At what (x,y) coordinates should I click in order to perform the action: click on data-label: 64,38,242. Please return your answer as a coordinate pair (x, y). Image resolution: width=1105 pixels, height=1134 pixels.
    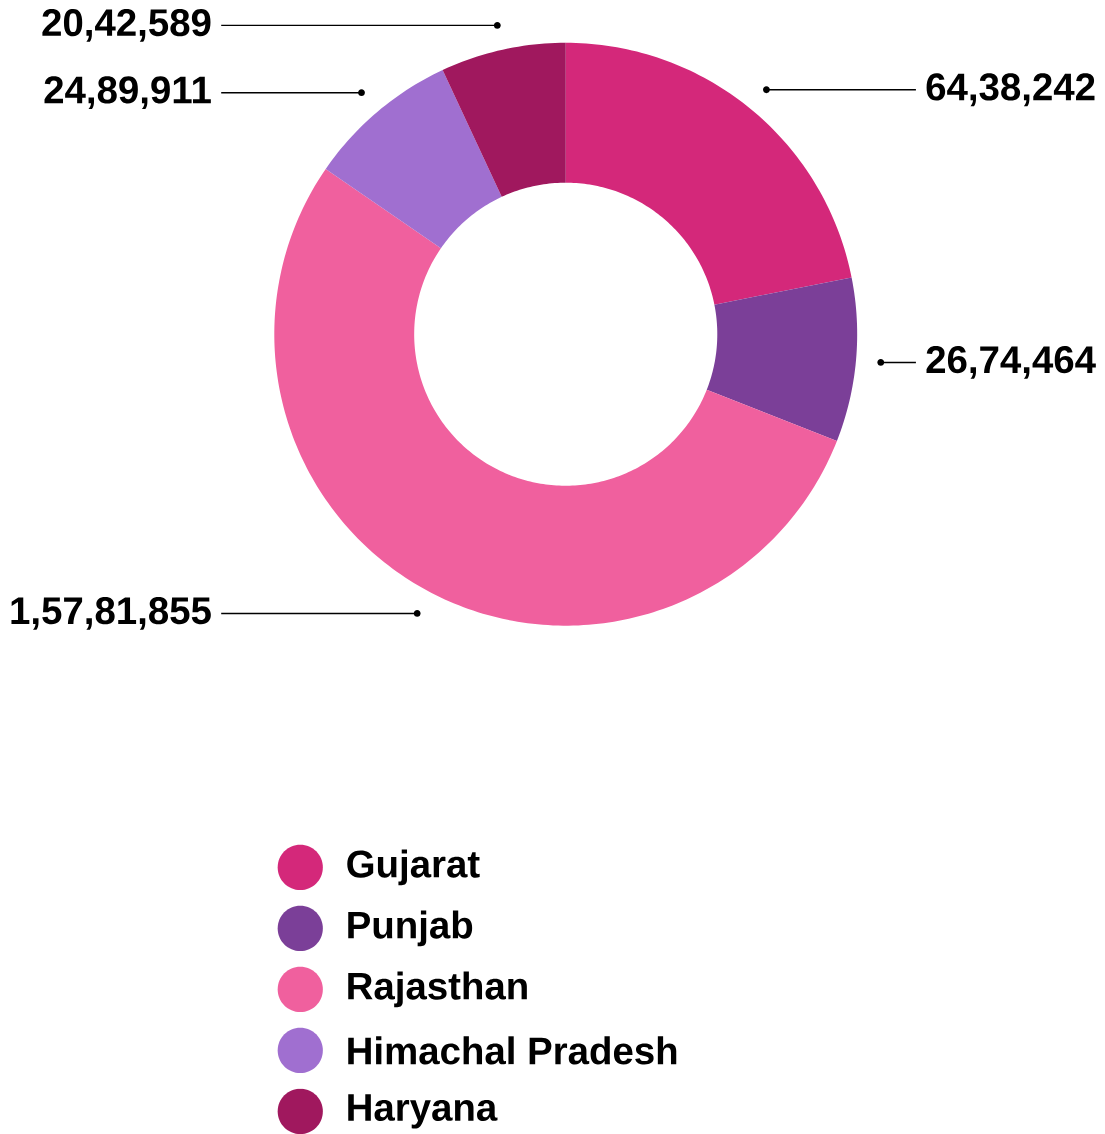
    Looking at the image, I should click on (1010, 90).